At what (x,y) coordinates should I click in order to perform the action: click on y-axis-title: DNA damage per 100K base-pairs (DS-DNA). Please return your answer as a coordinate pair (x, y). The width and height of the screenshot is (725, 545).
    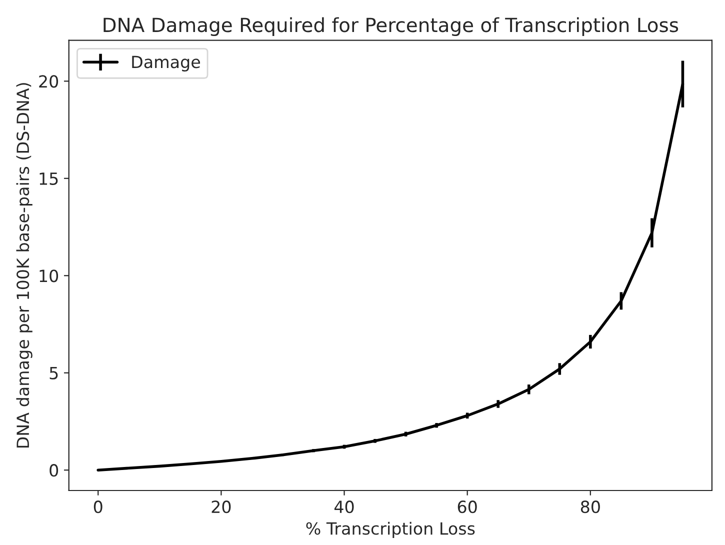
    Looking at the image, I should click on (24, 265).